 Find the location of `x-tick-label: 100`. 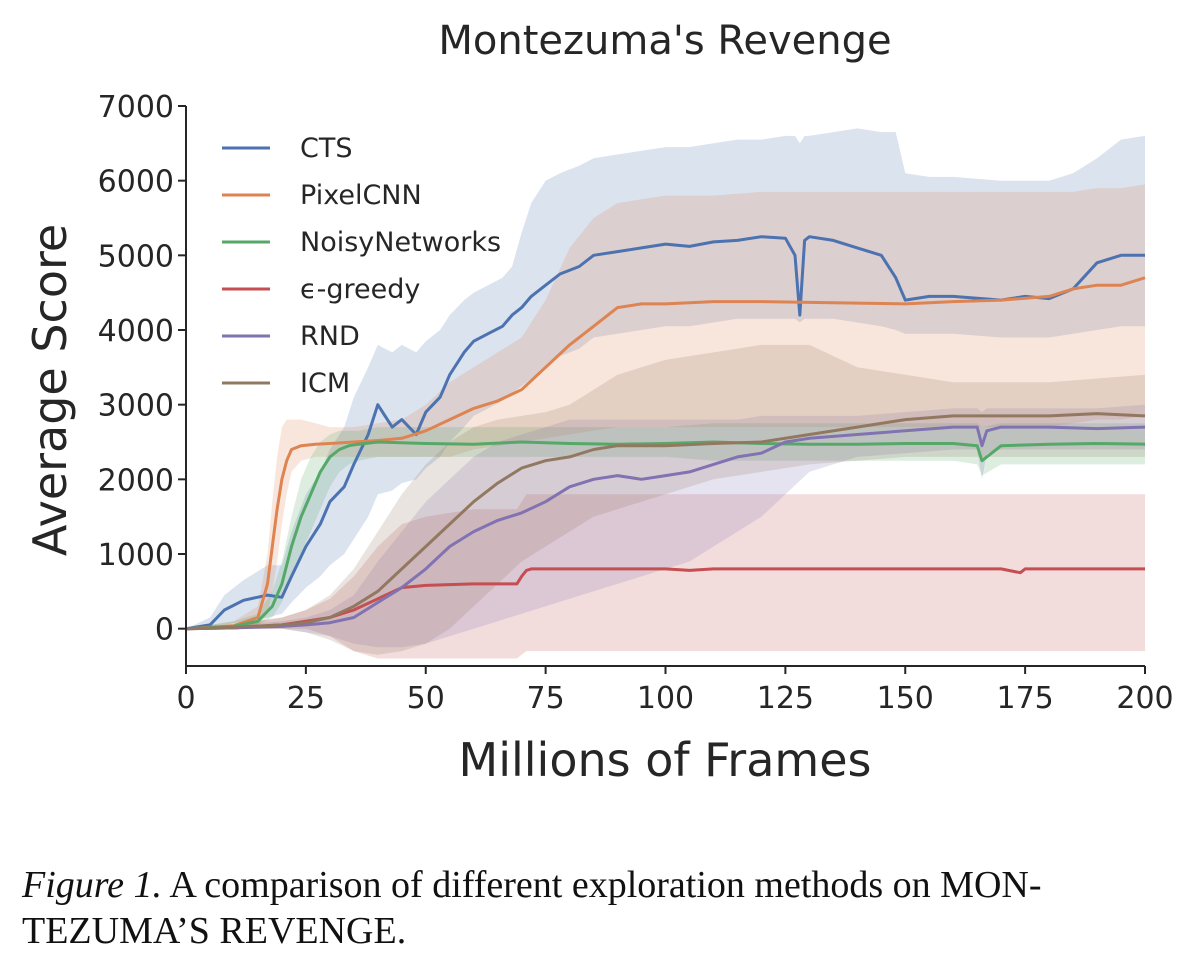

x-tick-label: 100 is located at coordinates (665, 698).